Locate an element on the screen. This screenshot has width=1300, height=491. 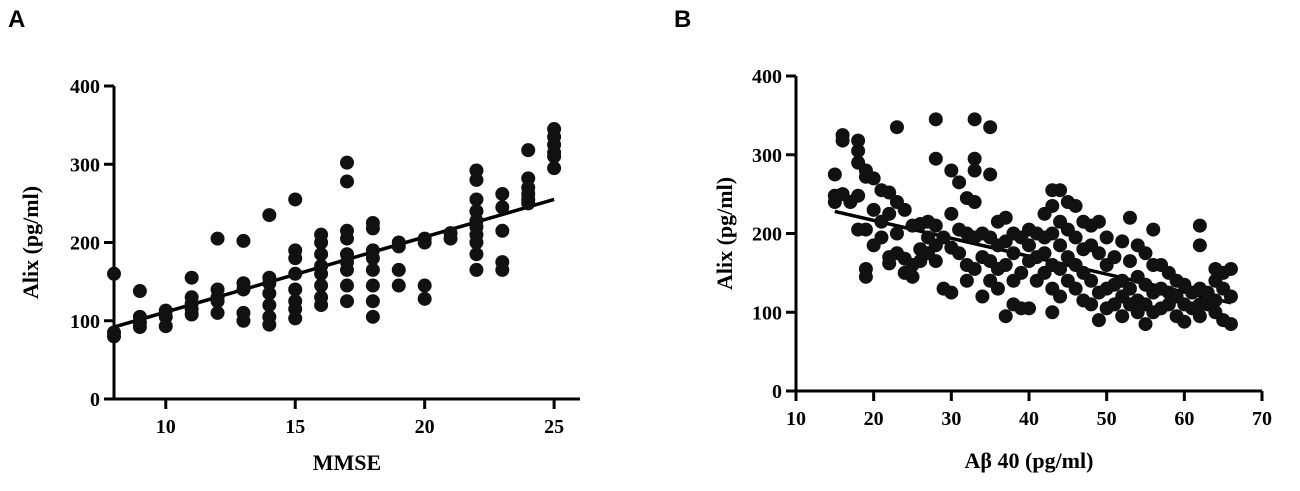
y-tick-label: 100 is located at coordinates (85, 322).